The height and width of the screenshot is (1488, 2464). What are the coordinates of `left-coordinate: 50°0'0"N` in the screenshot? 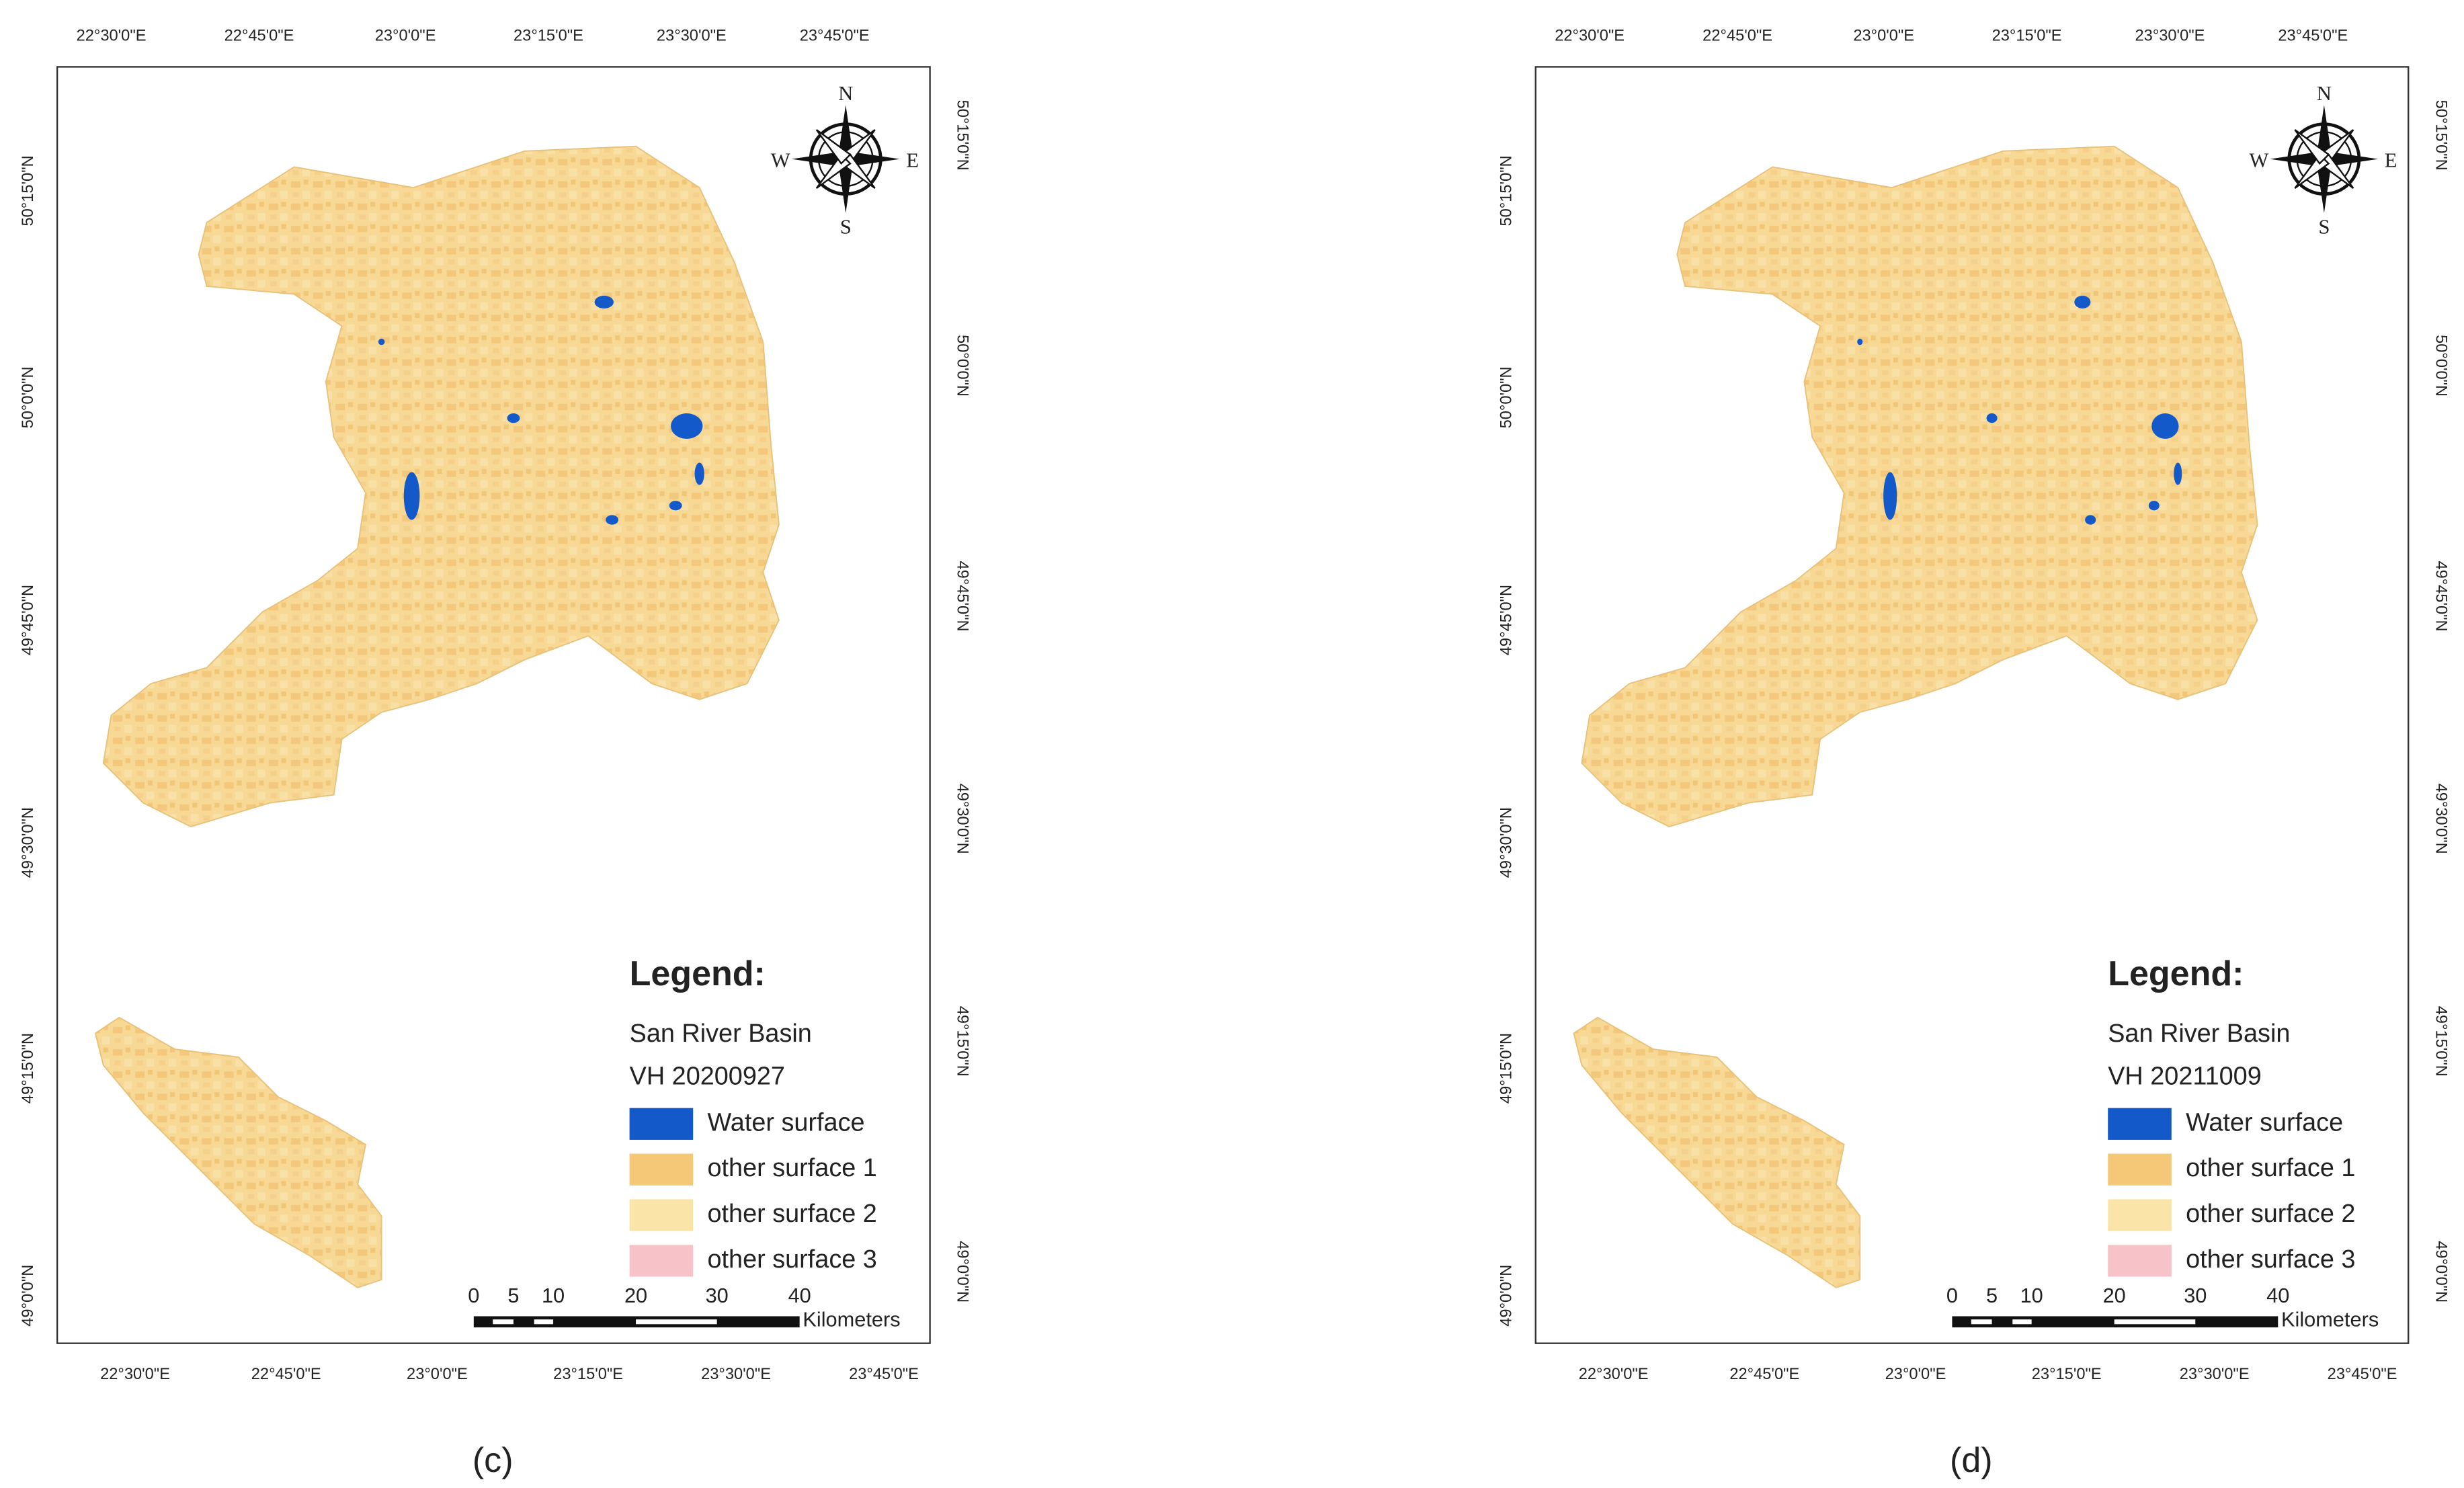 It's located at (28, 397).